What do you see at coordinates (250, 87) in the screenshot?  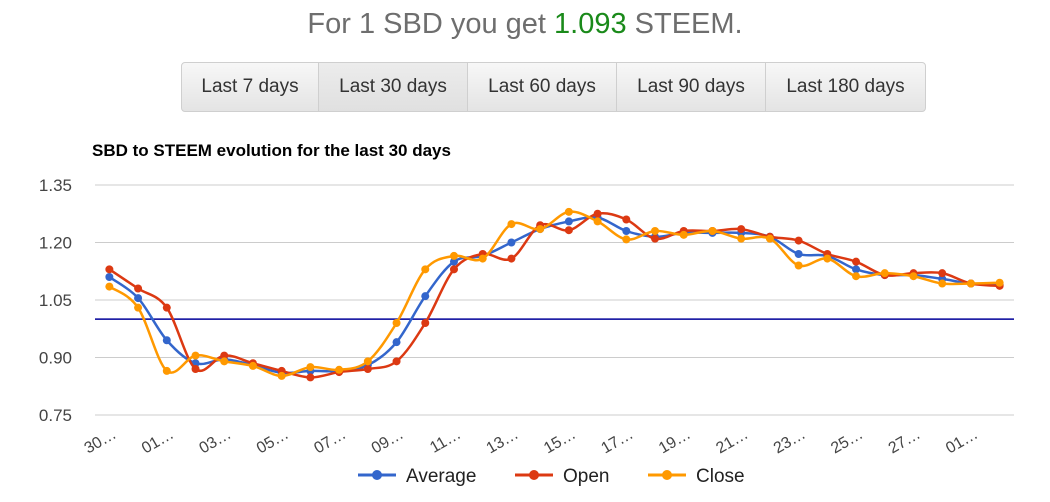 I see `last-7-days-button: Last 7 days` at bounding box center [250, 87].